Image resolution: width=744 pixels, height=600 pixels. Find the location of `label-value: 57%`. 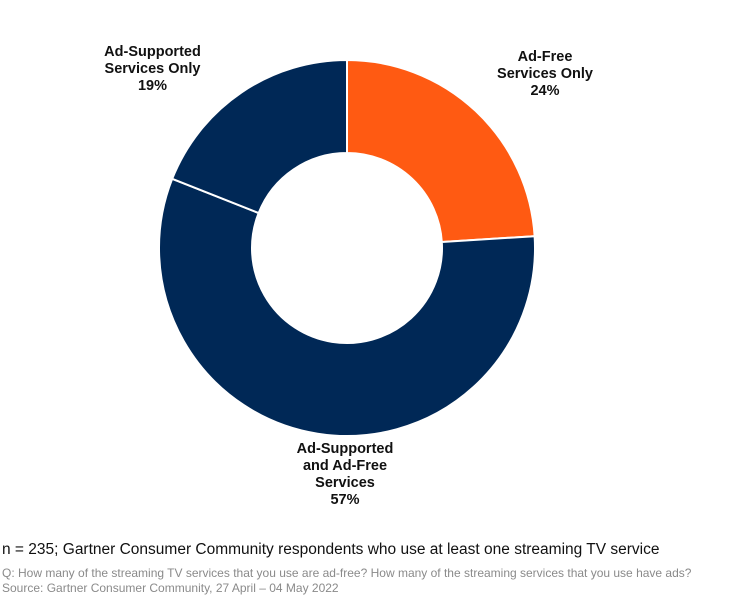

label-value: 57% is located at coordinates (345, 500).